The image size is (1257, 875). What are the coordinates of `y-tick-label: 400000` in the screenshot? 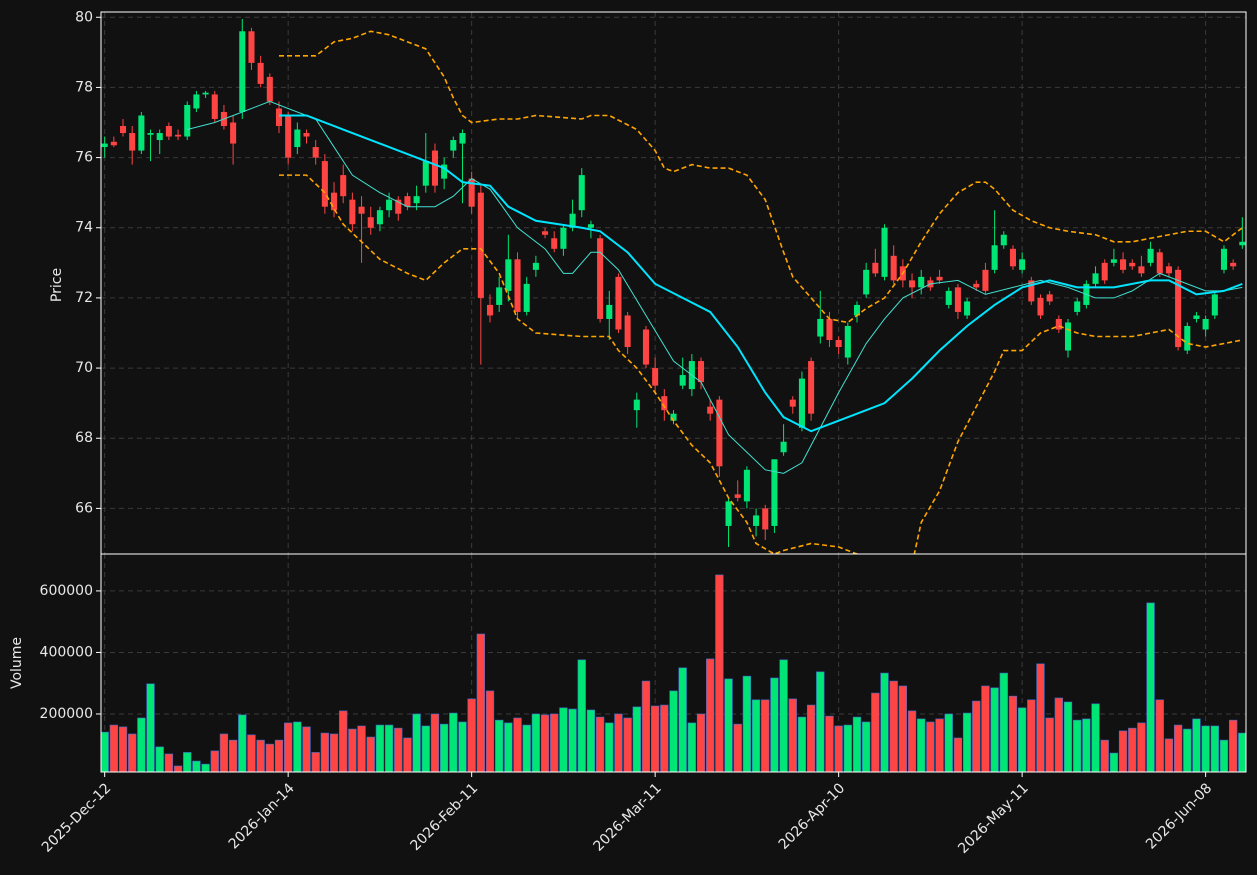 It's located at (66, 652).